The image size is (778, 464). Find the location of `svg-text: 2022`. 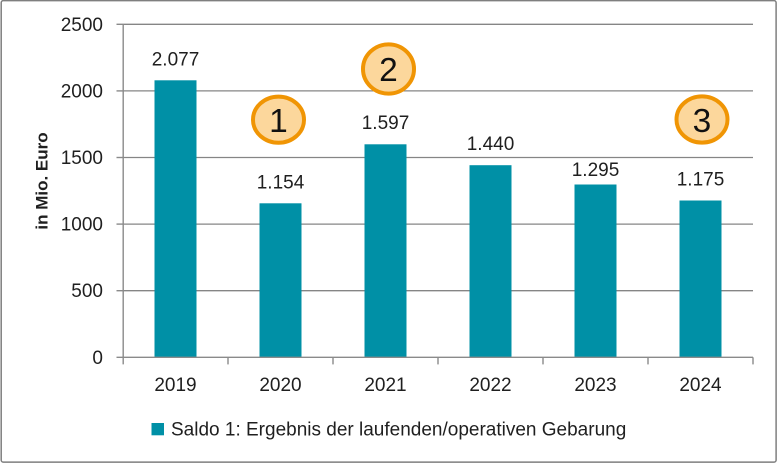

svg-text: 2022 is located at coordinates (490, 385).